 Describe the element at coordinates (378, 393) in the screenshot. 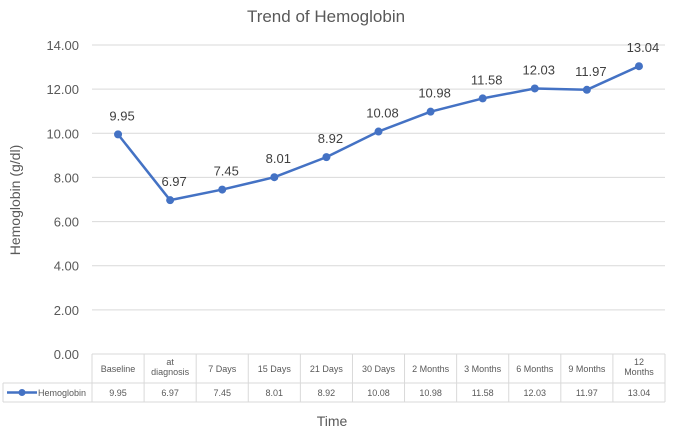

I see `data-table-value: 10.08` at that location.